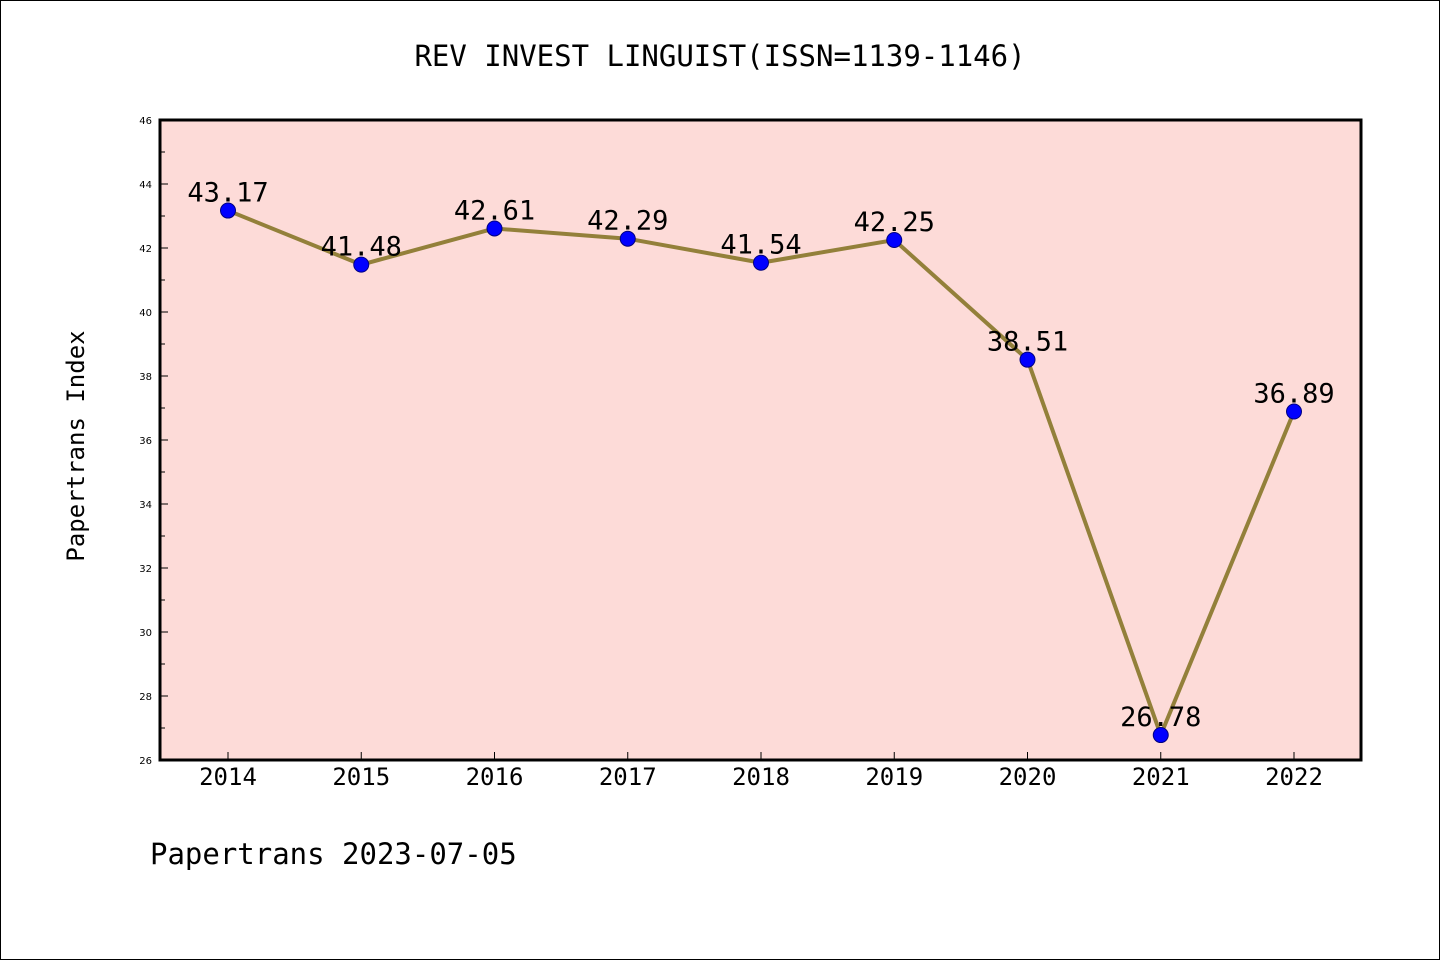  Describe the element at coordinates (361, 247) in the screenshot. I see `data-label: 41.48` at that location.